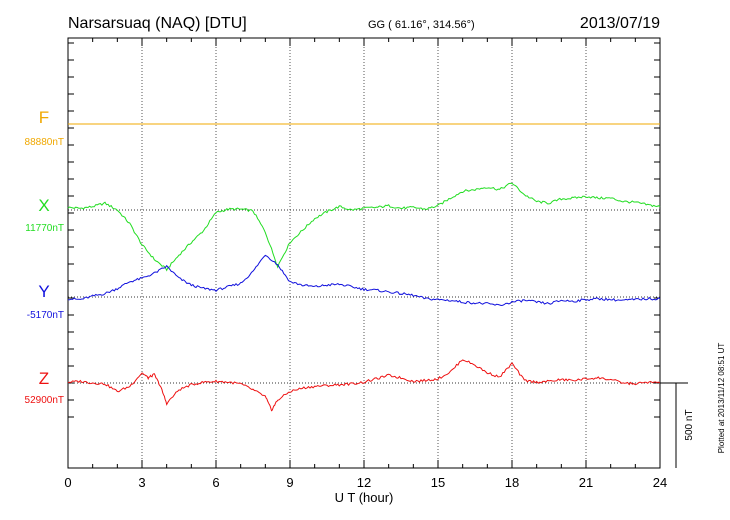 This screenshot has height=520, width=730. What do you see at coordinates (44, 142) in the screenshot?
I see `series-baseline-f: 88880nT` at bounding box center [44, 142].